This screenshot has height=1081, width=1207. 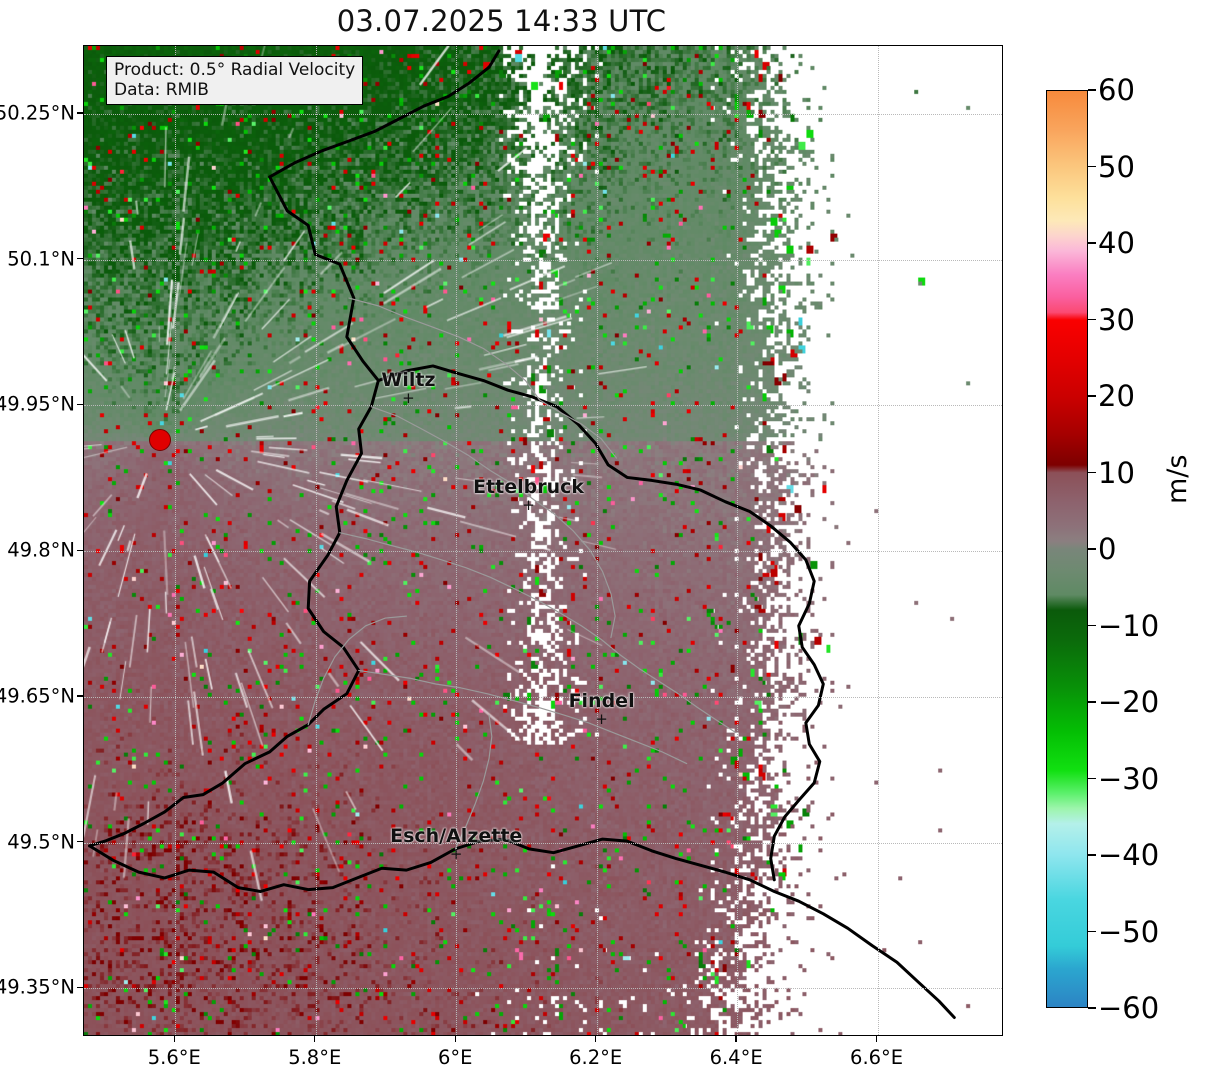 I want to click on longitude-tick-label: 6°E, so click(x=455, y=1057).